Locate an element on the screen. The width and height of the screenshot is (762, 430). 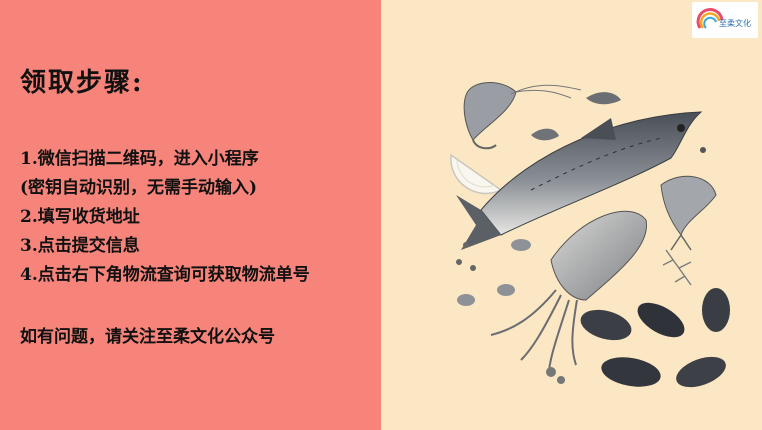
herb-illustration is located at coordinates (677, 267).